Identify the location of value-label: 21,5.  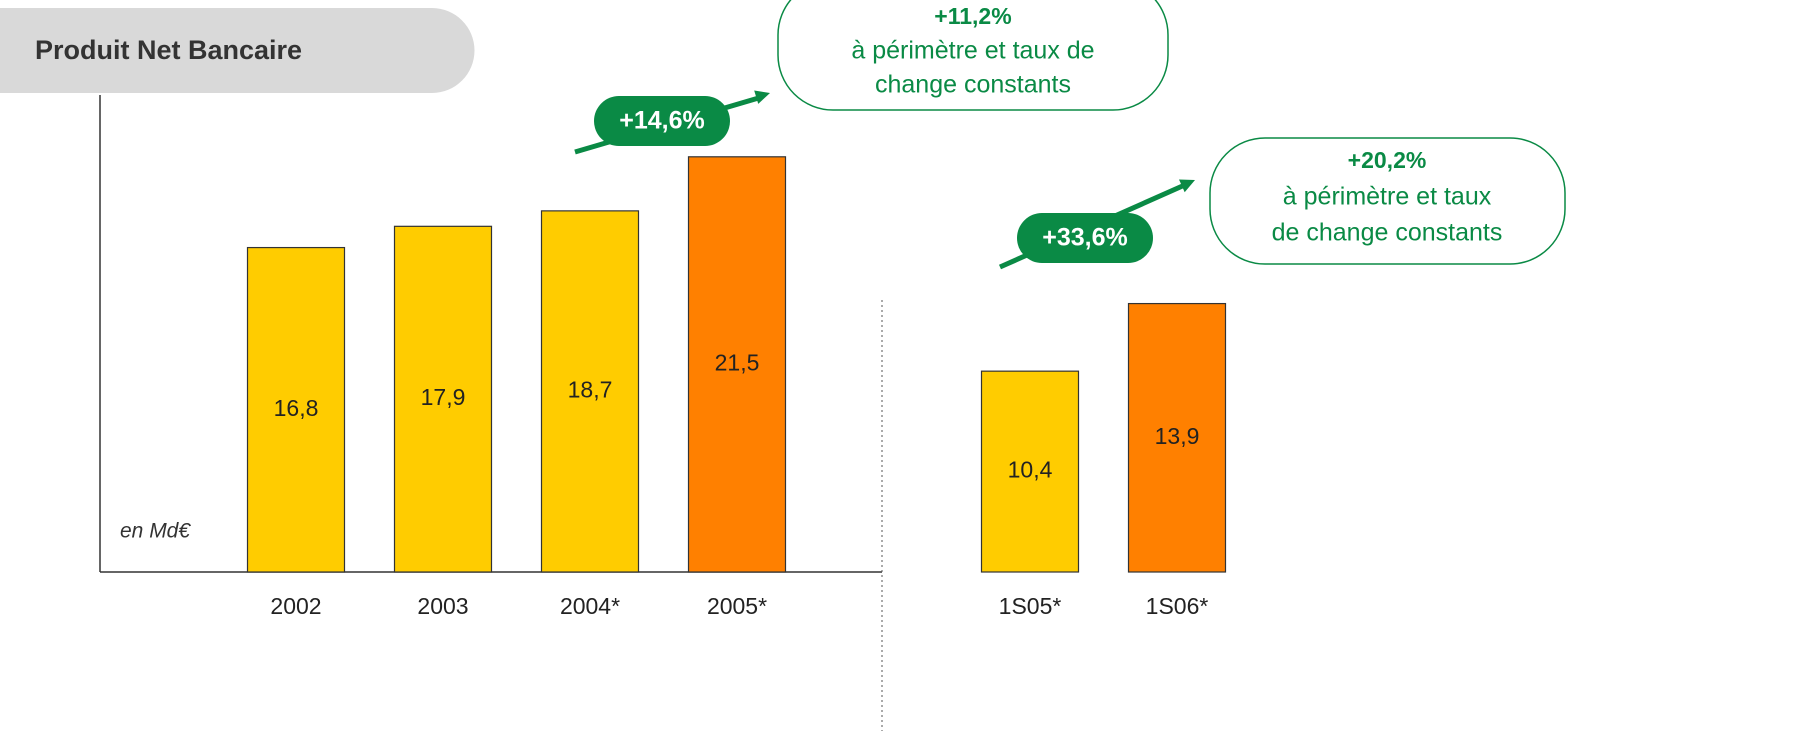
(737, 362).